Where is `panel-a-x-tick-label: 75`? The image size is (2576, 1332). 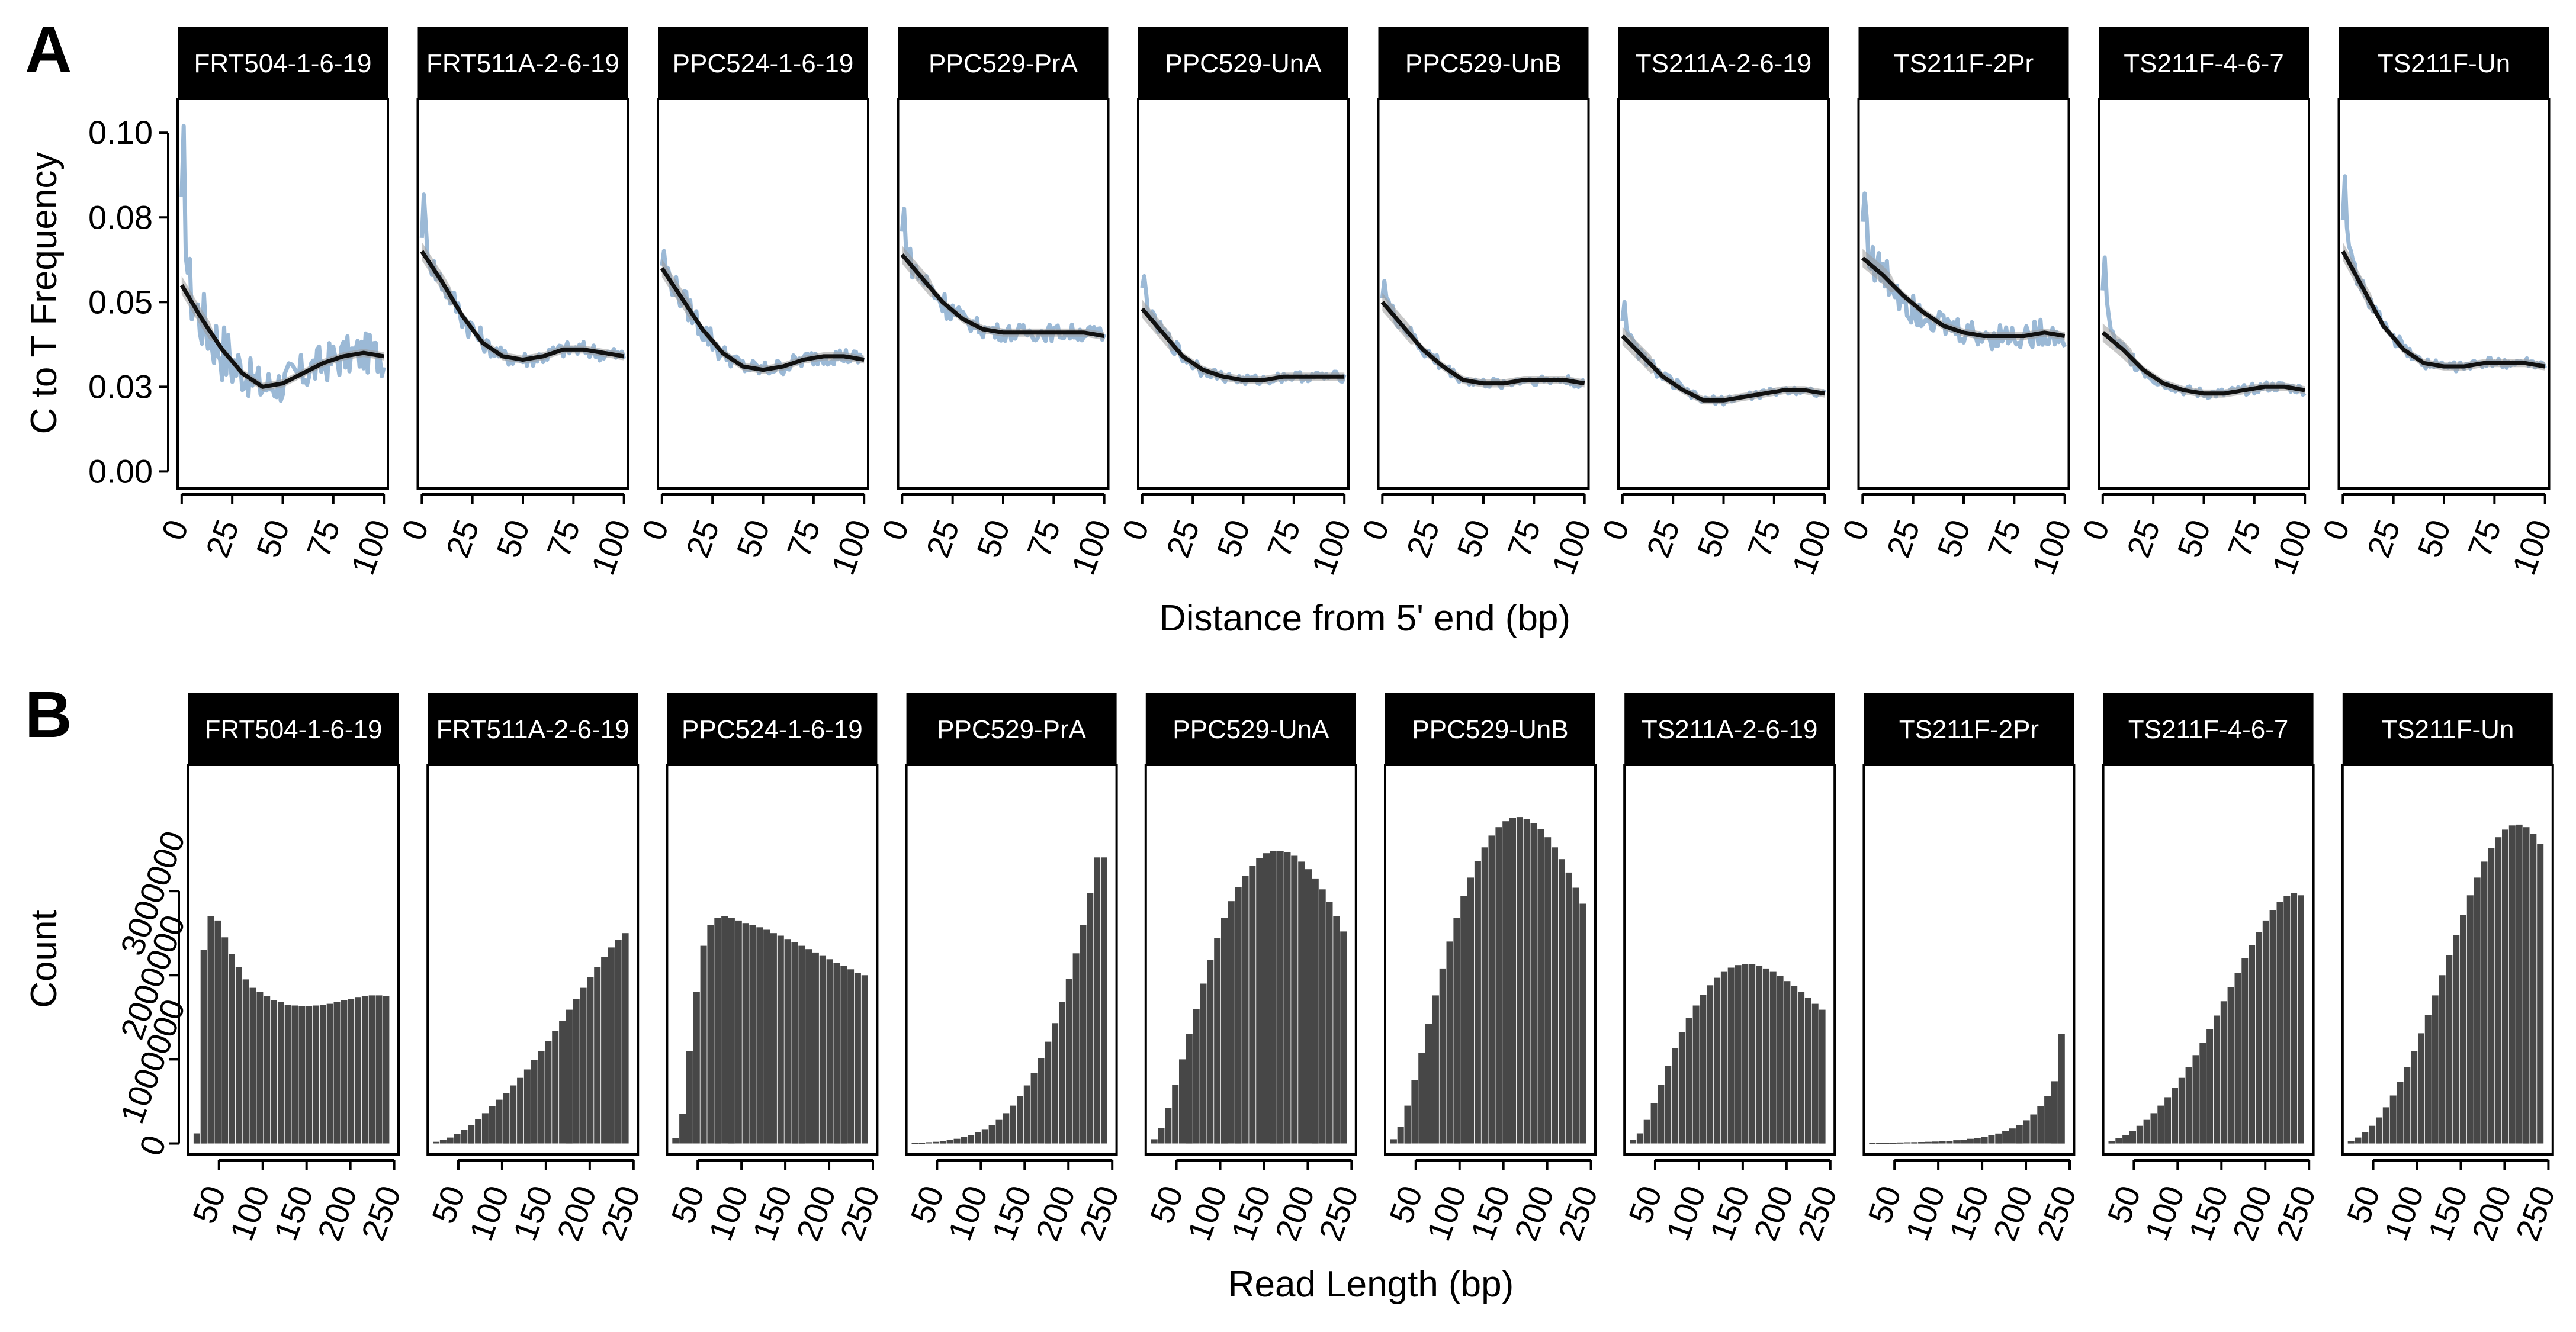 panel-a-x-tick-label: 75 is located at coordinates (2004, 538).